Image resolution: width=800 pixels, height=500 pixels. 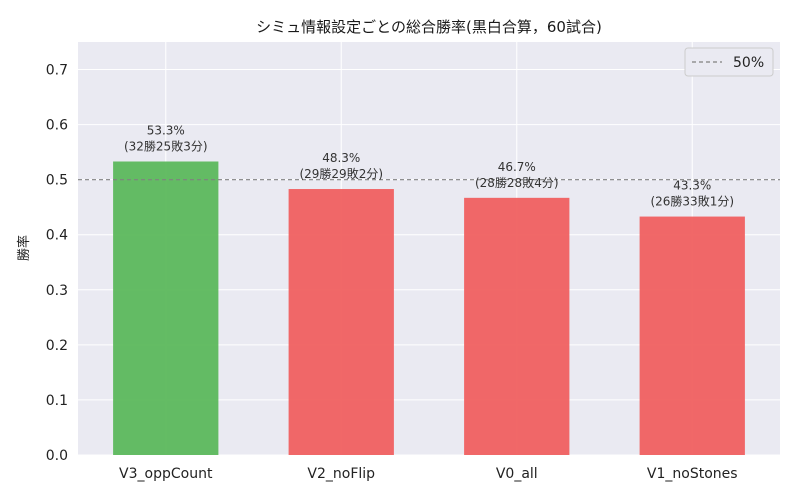 I want to click on legend-label: 50%, so click(x=748, y=63).